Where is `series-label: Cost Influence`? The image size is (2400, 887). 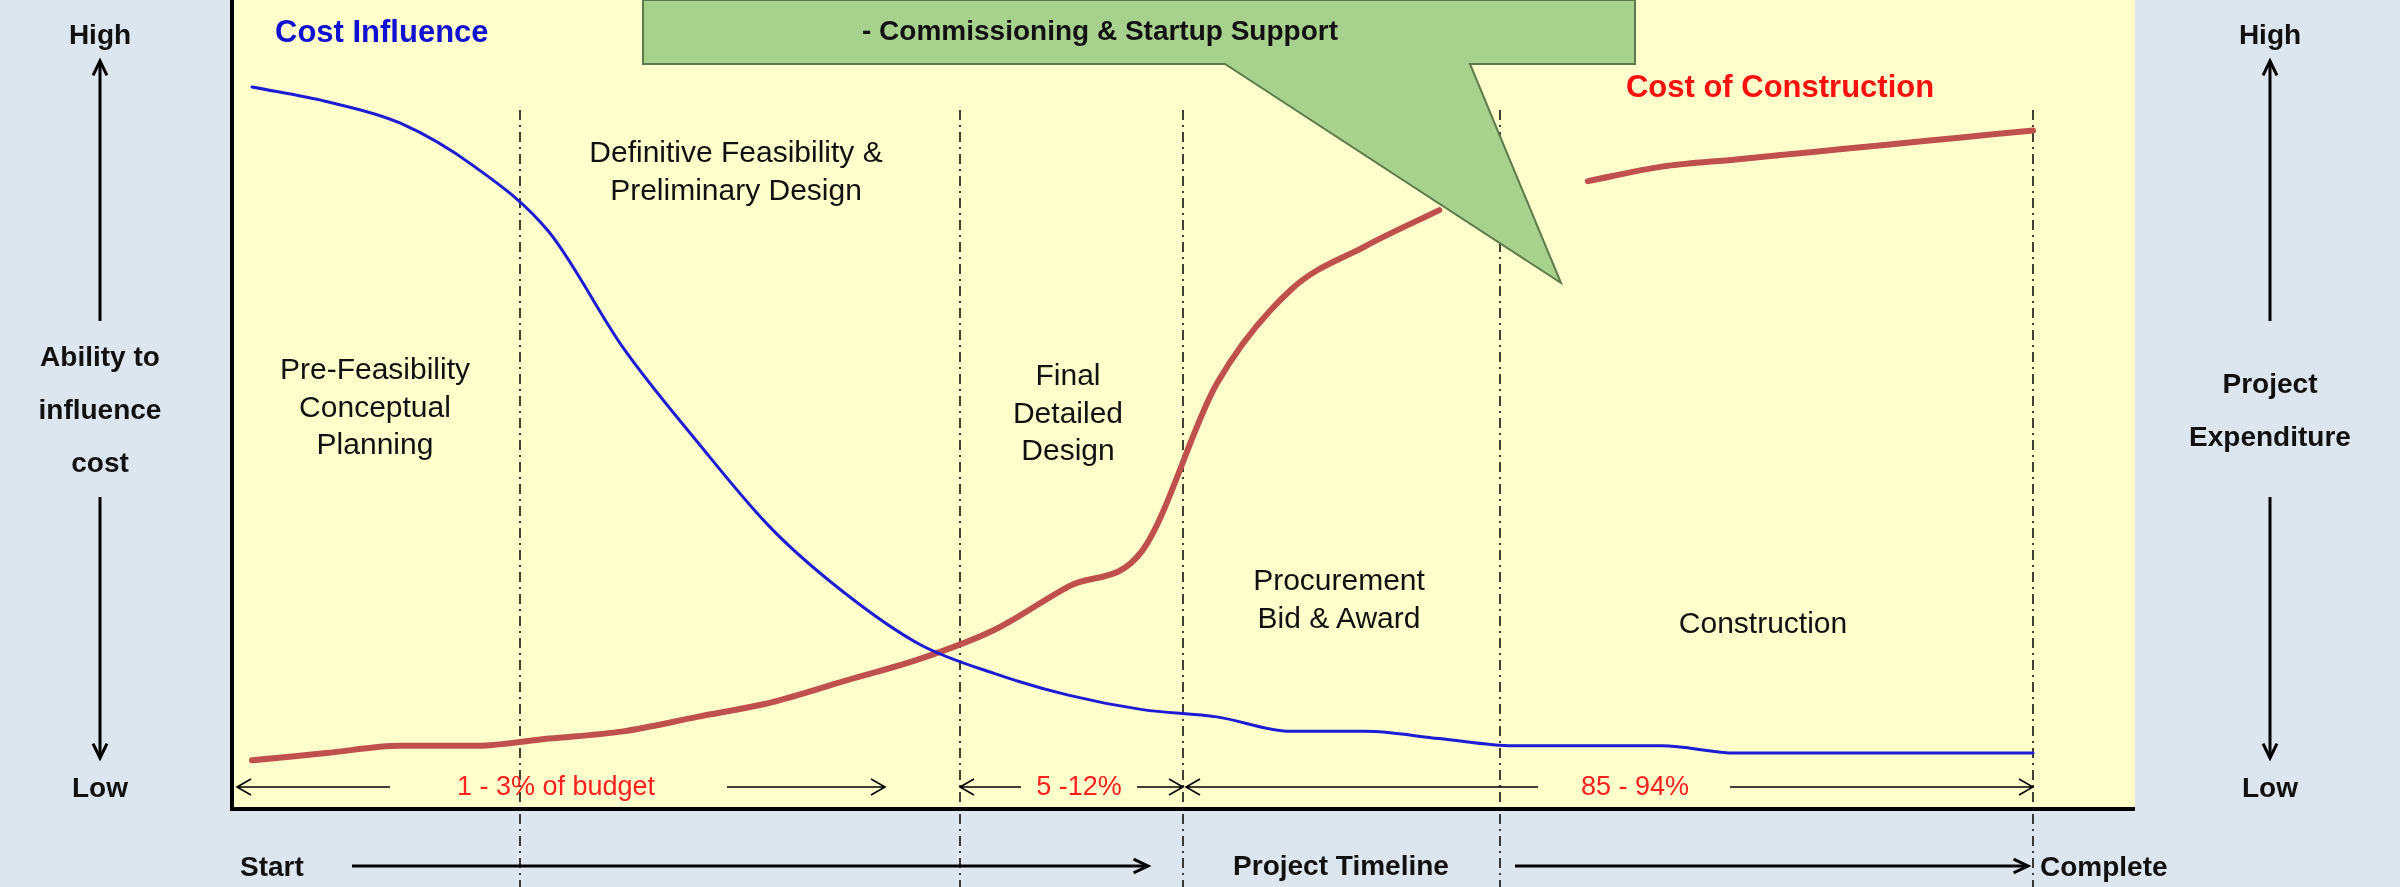
series-label: Cost Influence is located at coordinates (382, 32).